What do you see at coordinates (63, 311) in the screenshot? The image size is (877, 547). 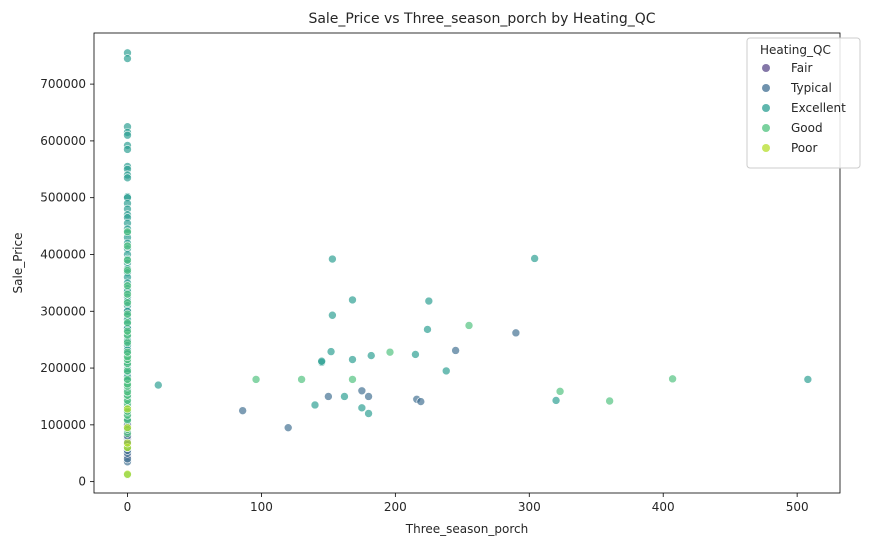 I see `y-tick-label: 300000` at bounding box center [63, 311].